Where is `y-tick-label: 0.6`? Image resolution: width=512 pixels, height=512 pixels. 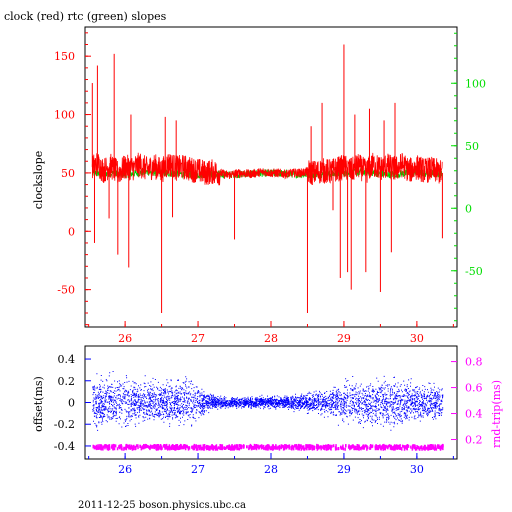
y-tick-label: 0.6 is located at coordinates (474, 388).